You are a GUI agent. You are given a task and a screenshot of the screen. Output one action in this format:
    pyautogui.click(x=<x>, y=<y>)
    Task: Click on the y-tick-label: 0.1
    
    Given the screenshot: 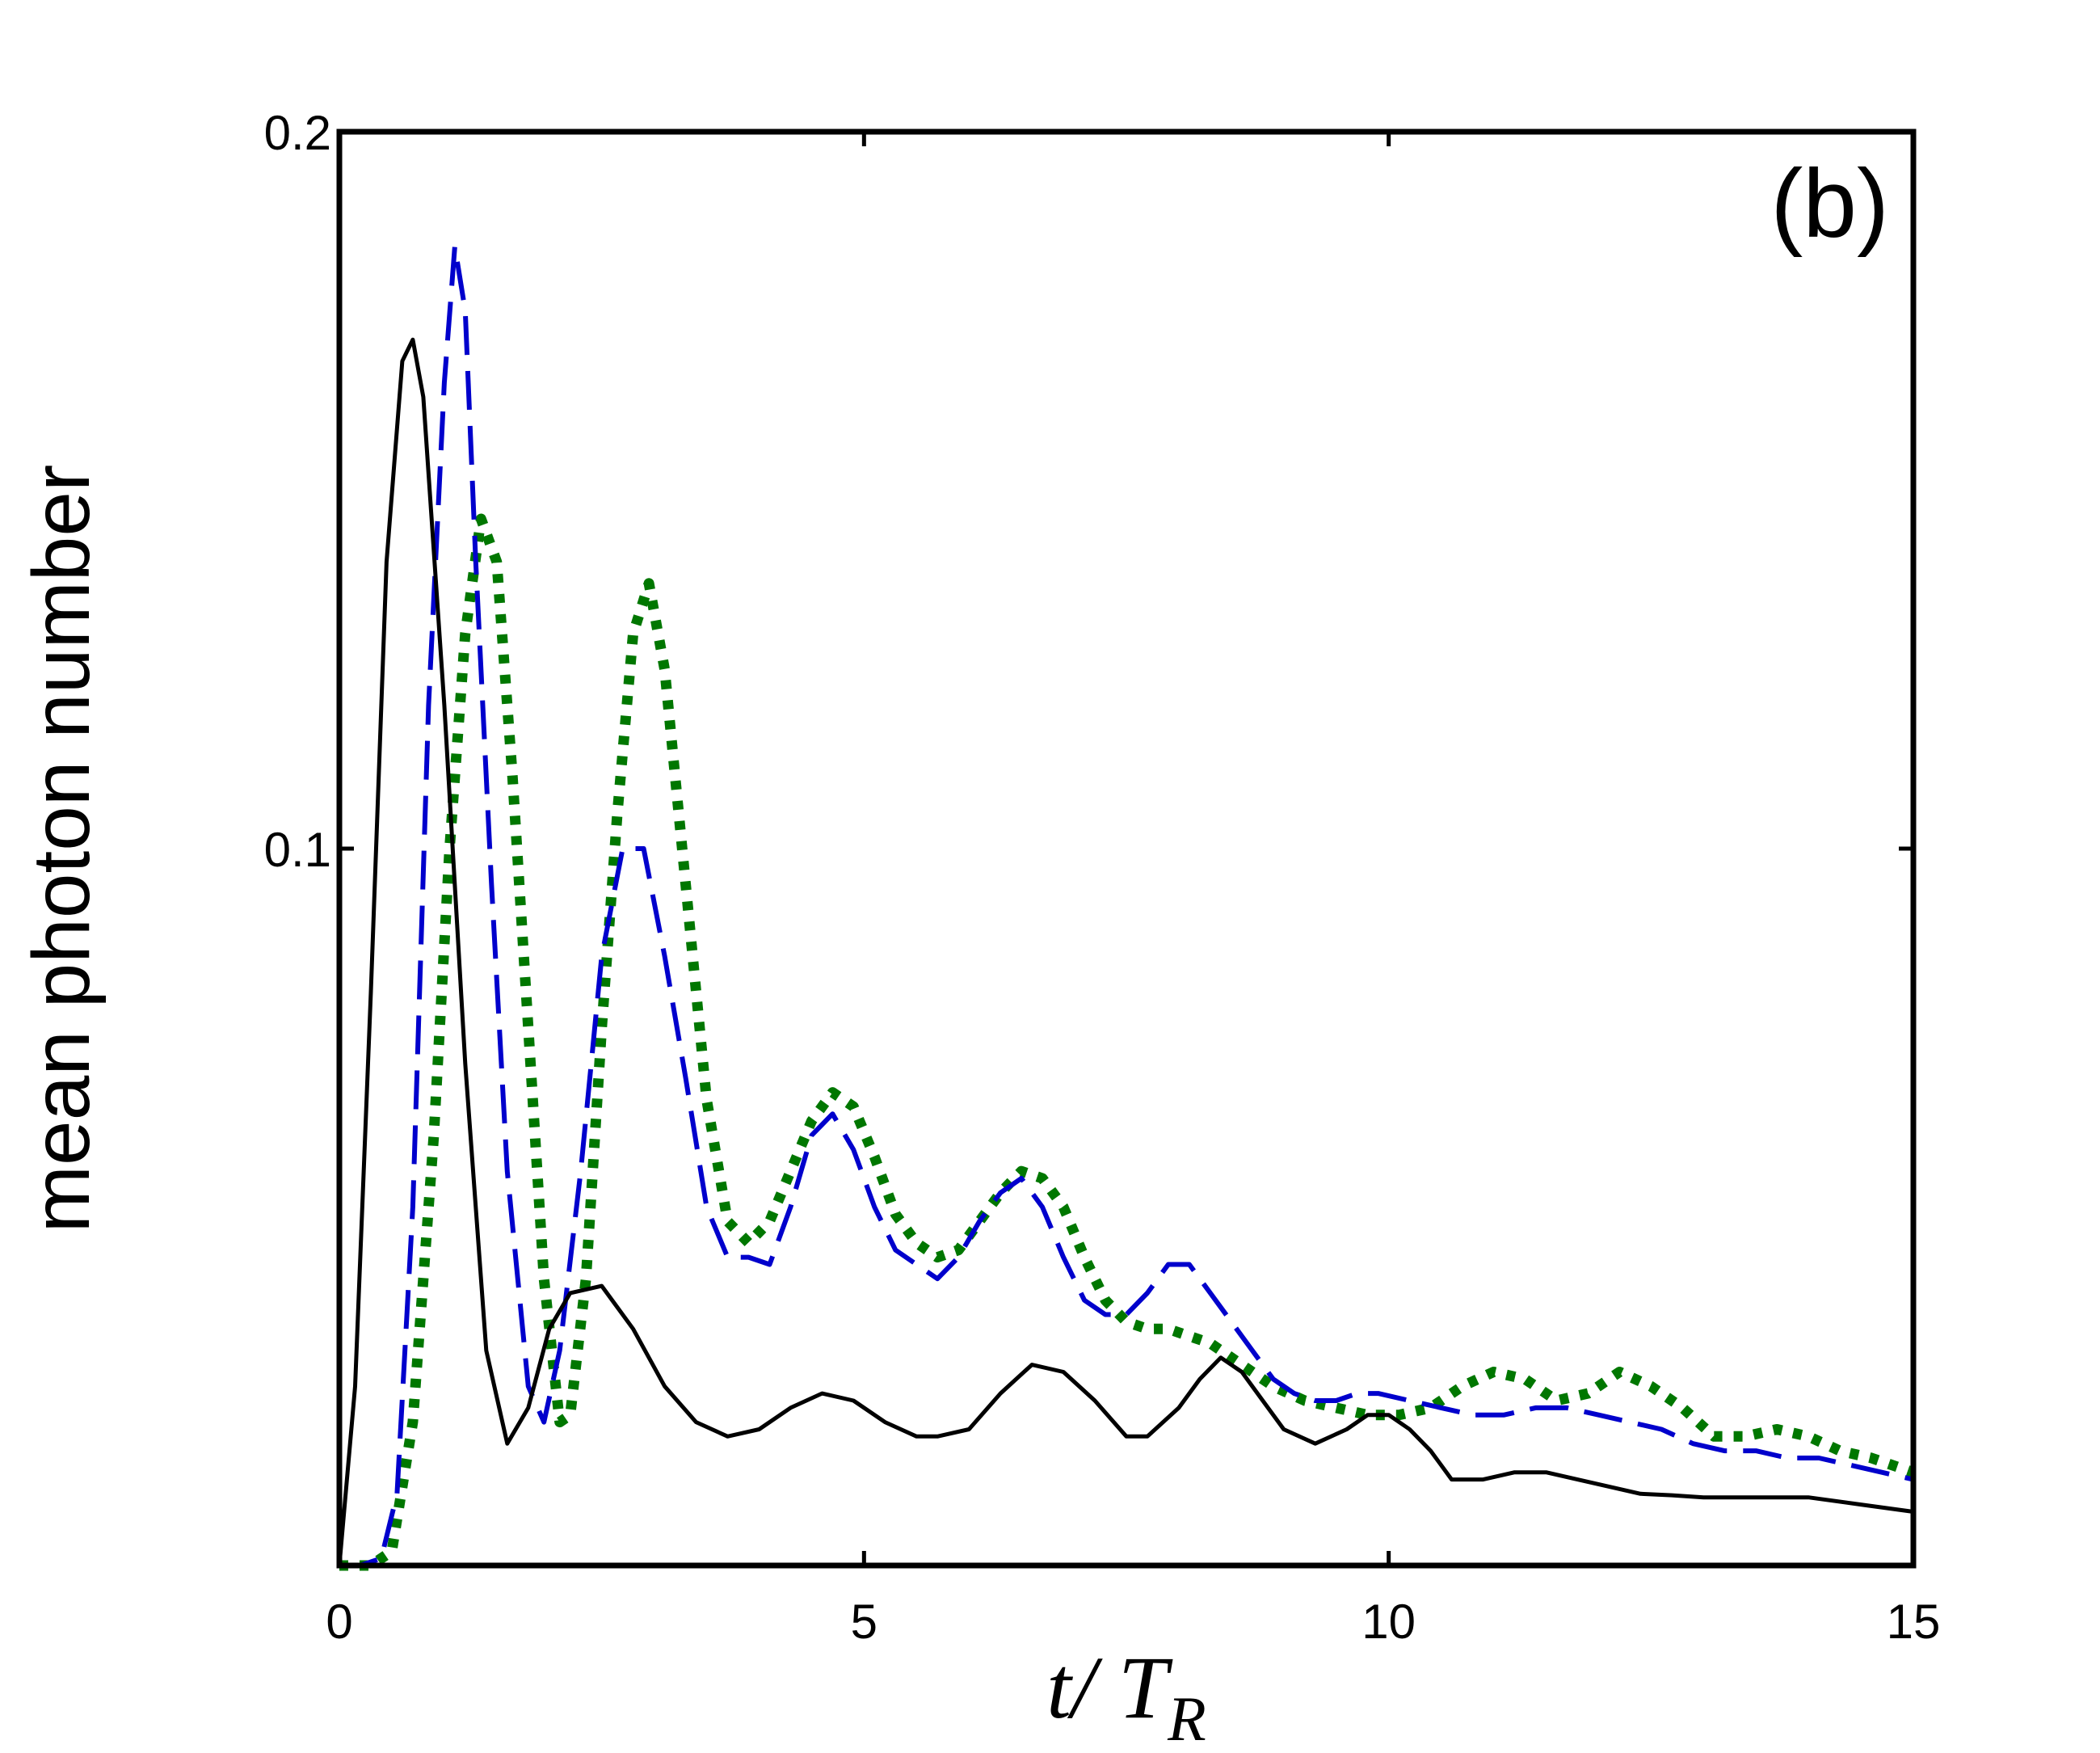 What is the action you would take?
    pyautogui.click(x=297, y=850)
    